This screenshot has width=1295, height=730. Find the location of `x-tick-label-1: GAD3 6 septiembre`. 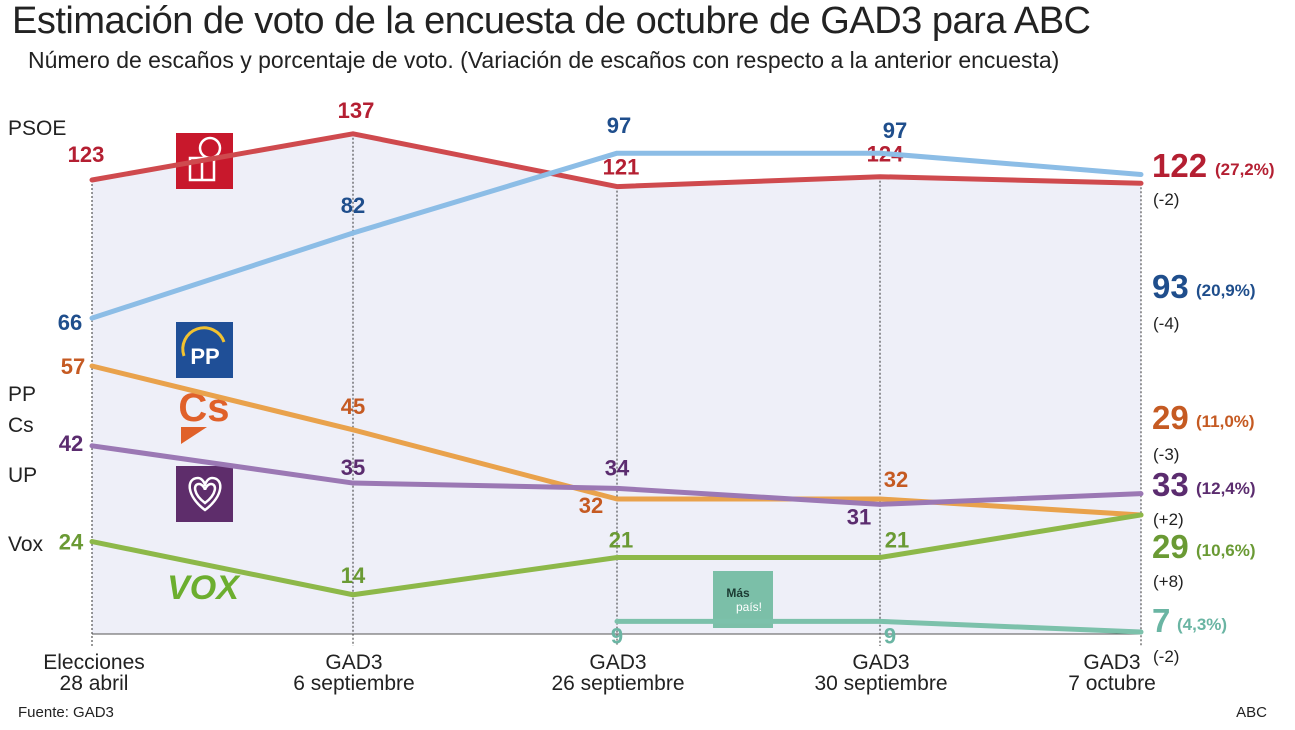

x-tick-label-1: GAD3 6 septiembre is located at coordinates (354, 673).